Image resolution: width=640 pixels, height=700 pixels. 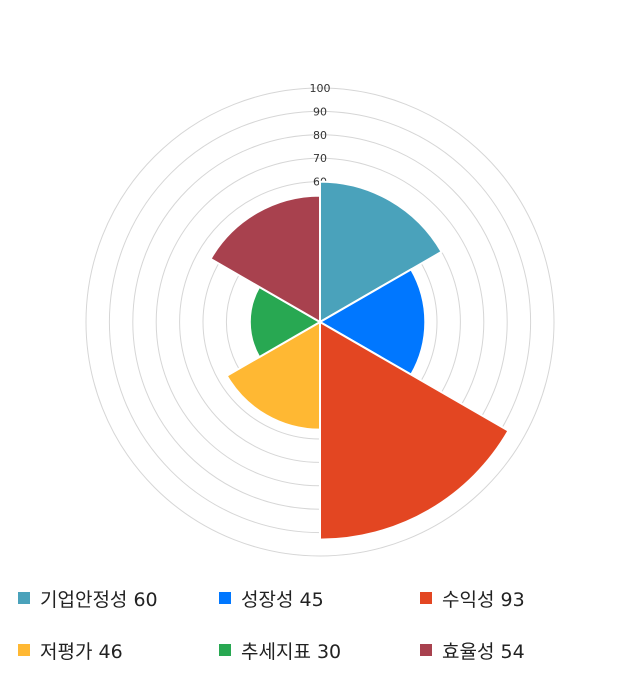 I want to click on legend-item: 기업안정성 60, so click(x=88, y=598).